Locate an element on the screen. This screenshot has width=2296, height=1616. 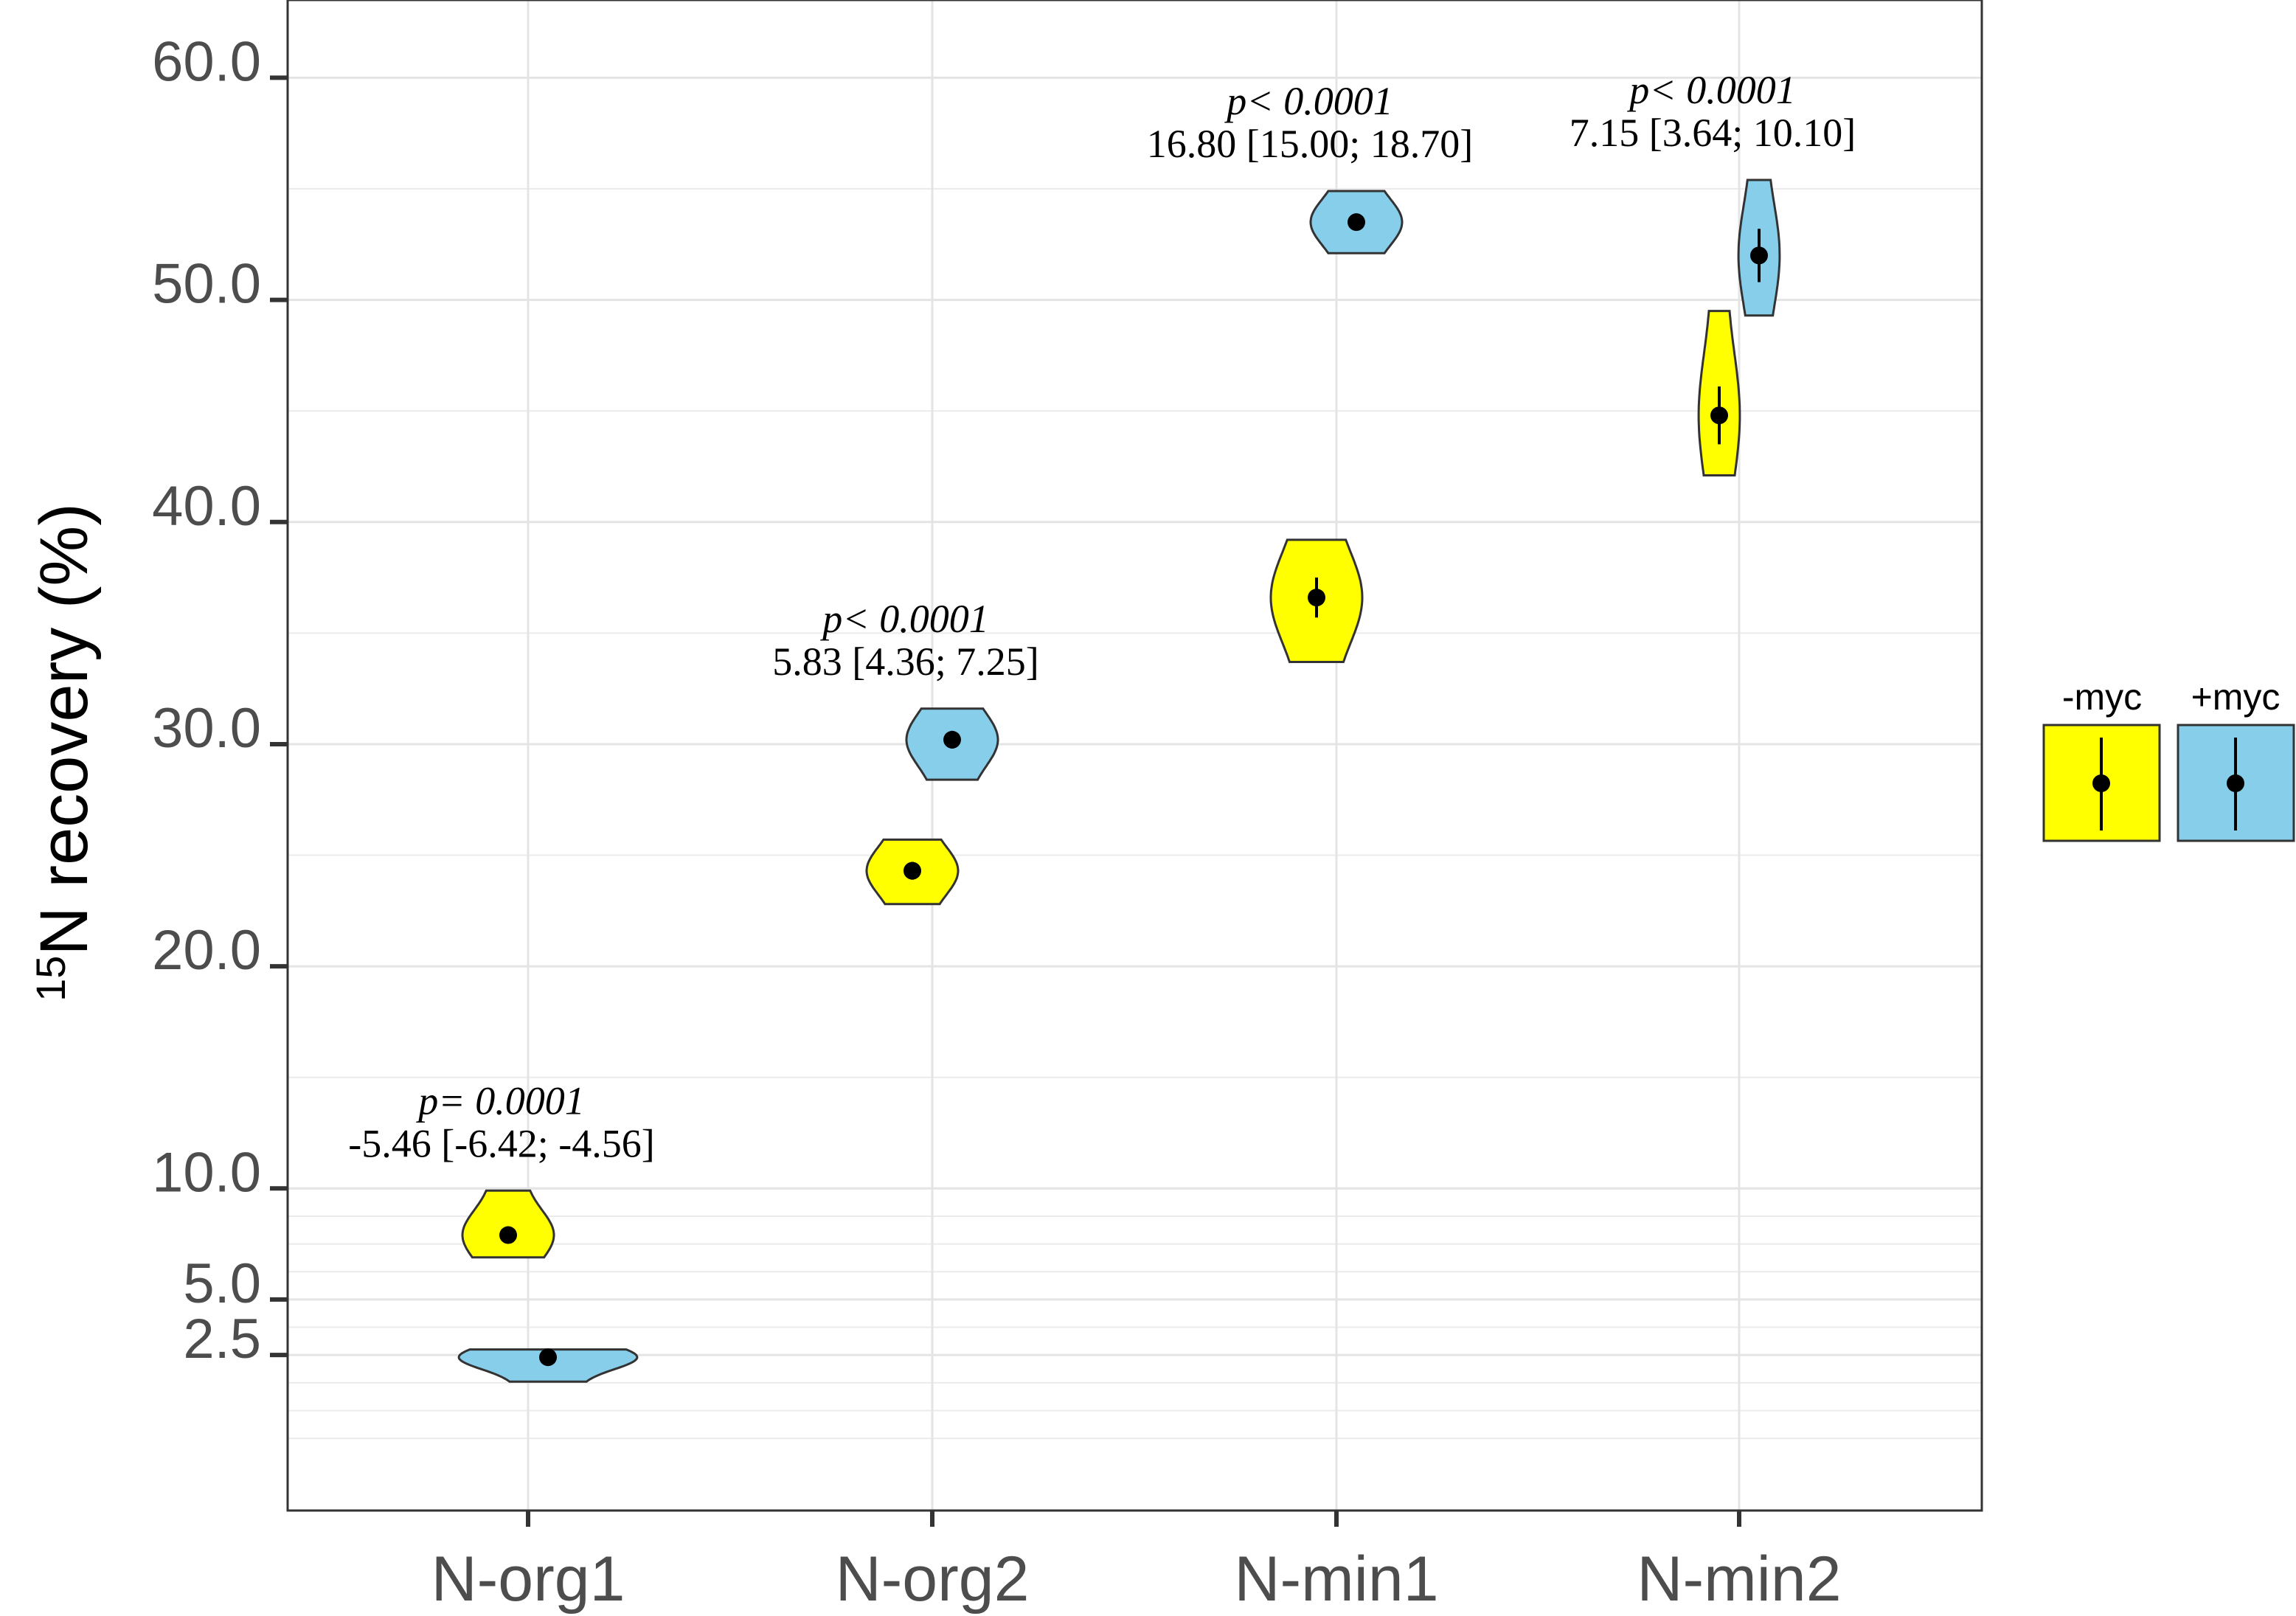
annotation-p-n-min2: p< 0.0001 is located at coordinates (1711, 90).